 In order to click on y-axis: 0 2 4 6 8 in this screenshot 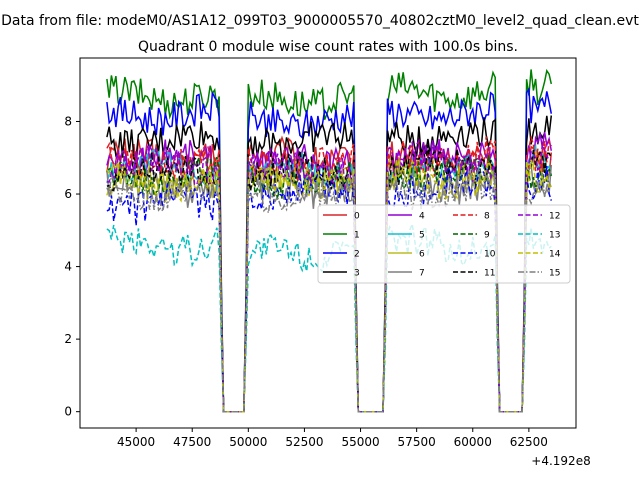, I will do `click(72, 266)`.